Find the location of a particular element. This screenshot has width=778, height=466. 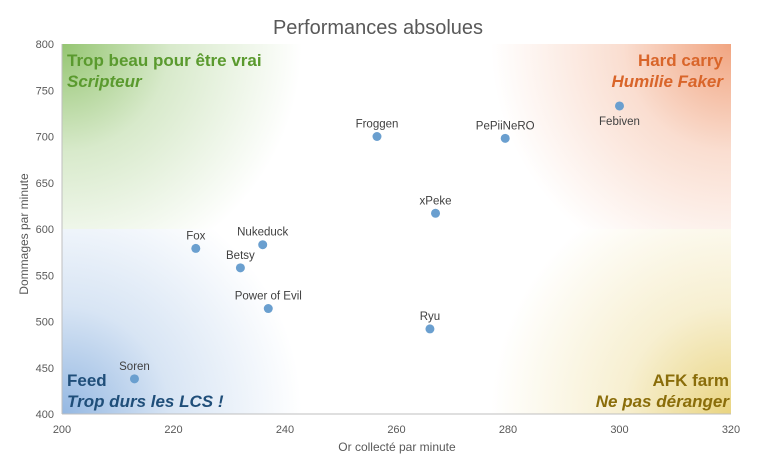

x-axis-title: Or collecté par minute is located at coordinates (397, 447).